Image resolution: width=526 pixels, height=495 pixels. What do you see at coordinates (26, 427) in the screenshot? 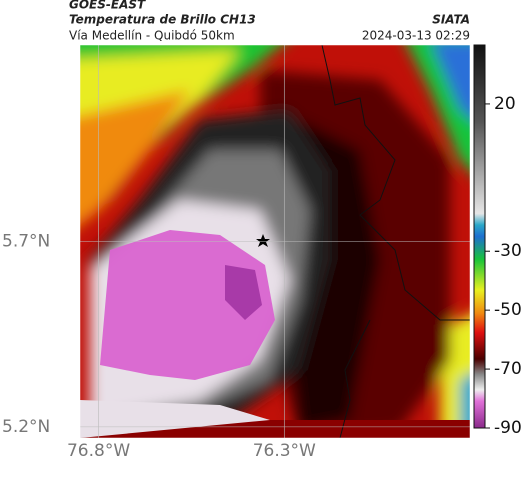
I see `lat-tick-label: 5.2°N` at bounding box center [26, 427].